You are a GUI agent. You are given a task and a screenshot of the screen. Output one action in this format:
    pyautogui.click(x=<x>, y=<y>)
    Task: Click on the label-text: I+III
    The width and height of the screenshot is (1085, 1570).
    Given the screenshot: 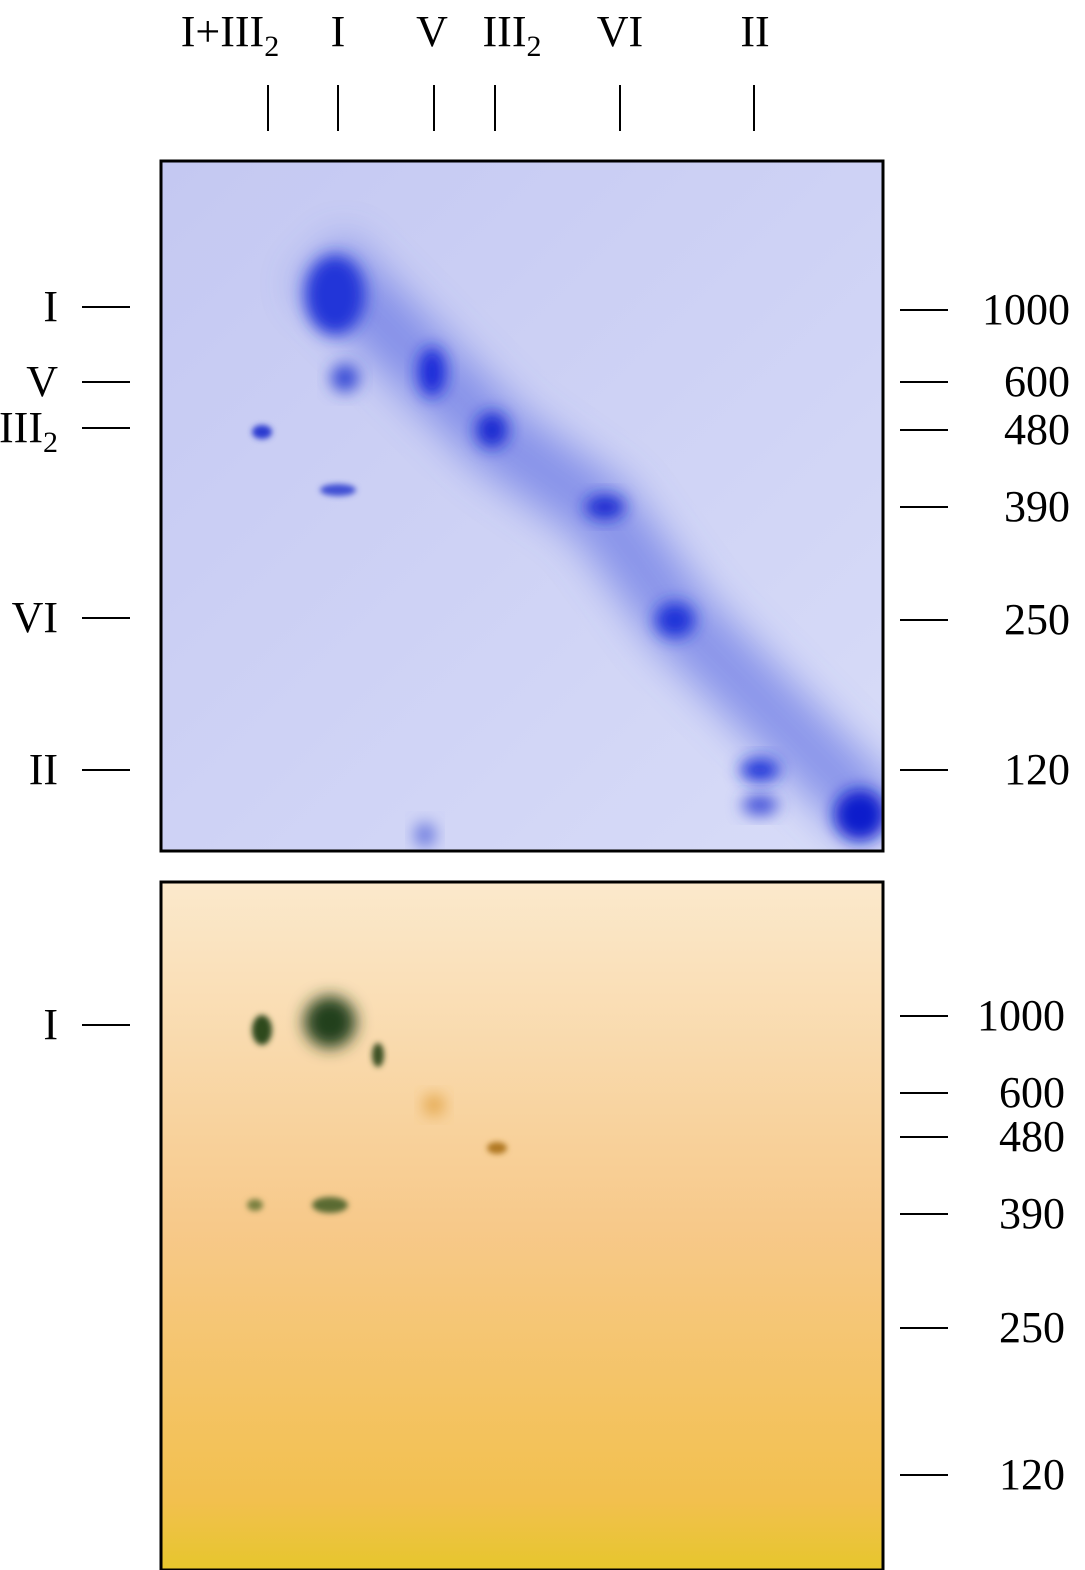 What is the action you would take?
    pyautogui.click(x=222, y=31)
    